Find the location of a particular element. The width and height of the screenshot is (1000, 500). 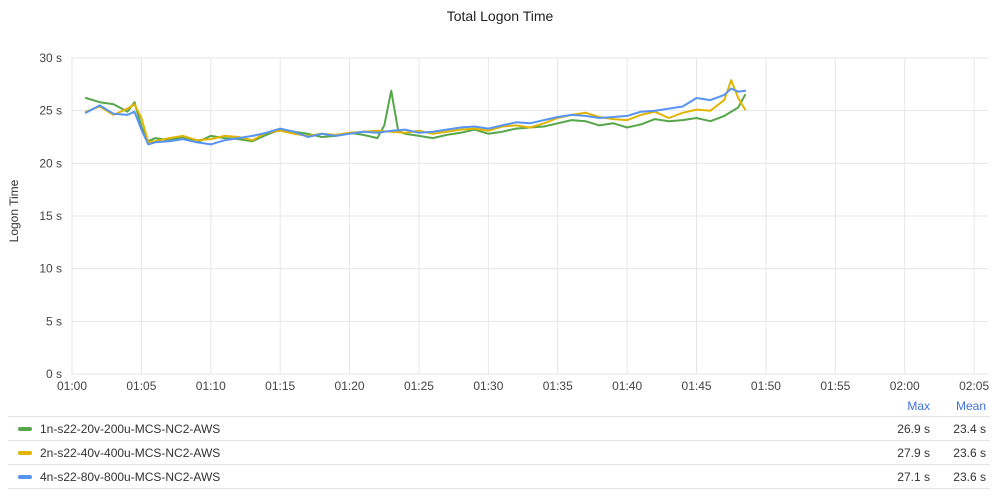

legend-max-value: 26.9 s is located at coordinates (906, 428).